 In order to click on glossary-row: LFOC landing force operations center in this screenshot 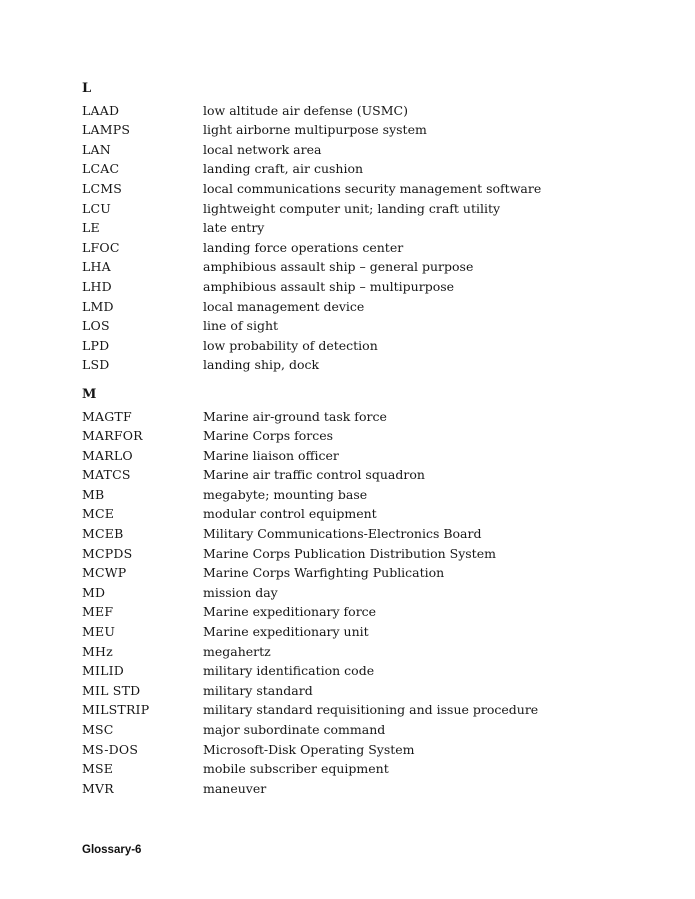, I will do `click(362, 248)`.